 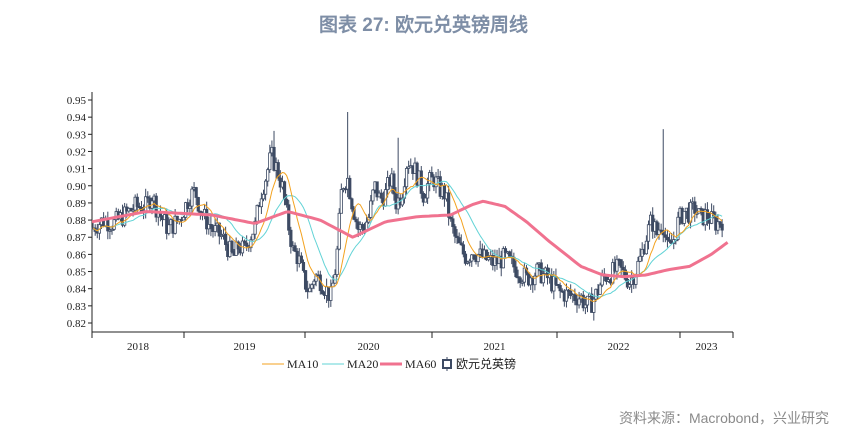 What do you see at coordinates (77, 273) in the screenshot?
I see `y-tick-label: 0.85` at bounding box center [77, 273].